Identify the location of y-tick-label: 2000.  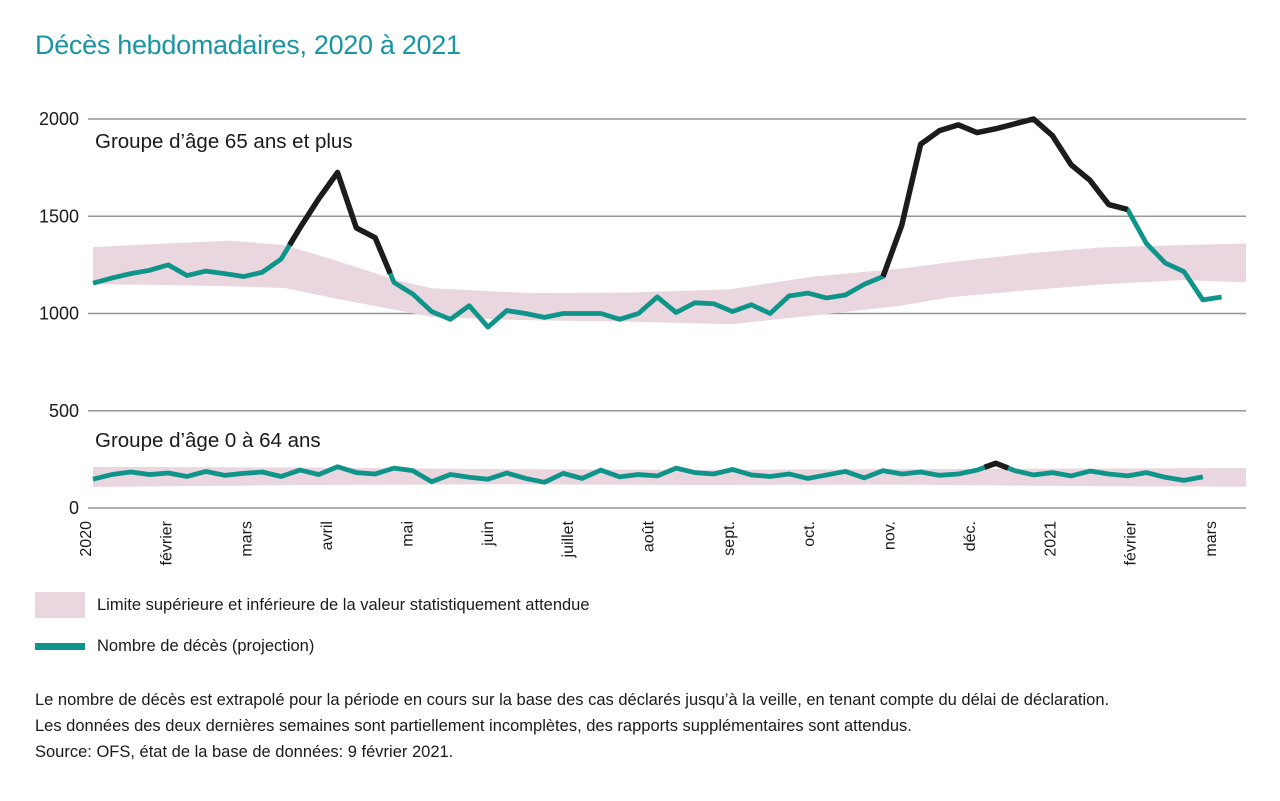
(59, 119).